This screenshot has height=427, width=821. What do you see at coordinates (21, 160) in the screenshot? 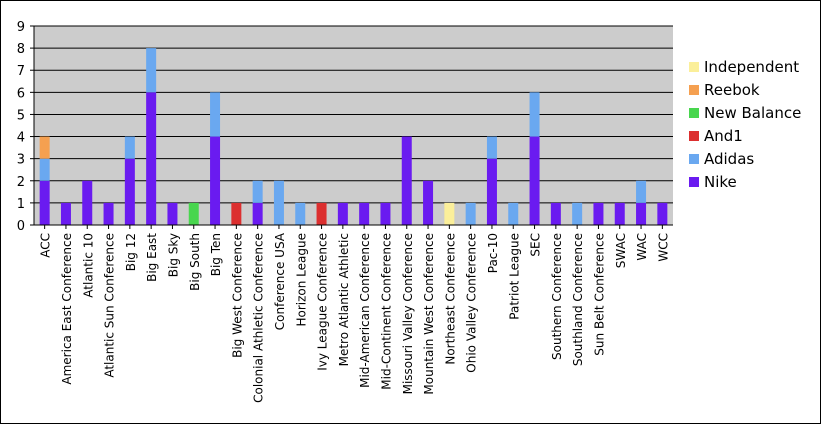
I see `y-tick-label: 3` at bounding box center [21, 160].